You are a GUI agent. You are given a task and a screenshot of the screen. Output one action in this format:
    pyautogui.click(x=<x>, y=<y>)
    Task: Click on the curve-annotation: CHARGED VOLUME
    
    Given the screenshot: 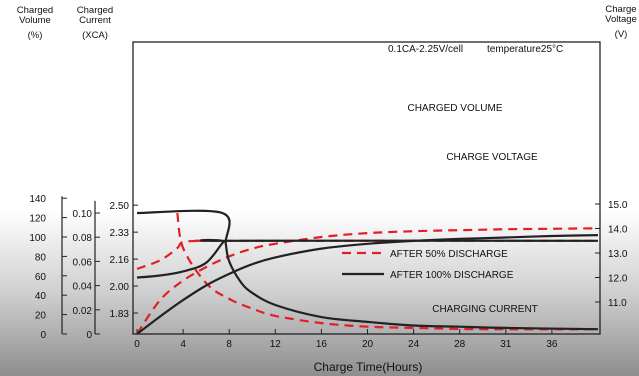 What is the action you would take?
    pyautogui.click(x=454, y=108)
    